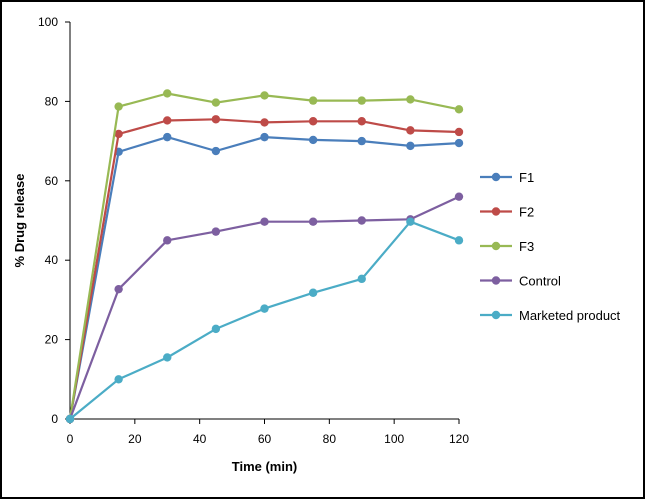 The height and width of the screenshot is (501, 645). Describe the element at coordinates (52, 101) in the screenshot. I see `y-tick-label: 80` at that location.